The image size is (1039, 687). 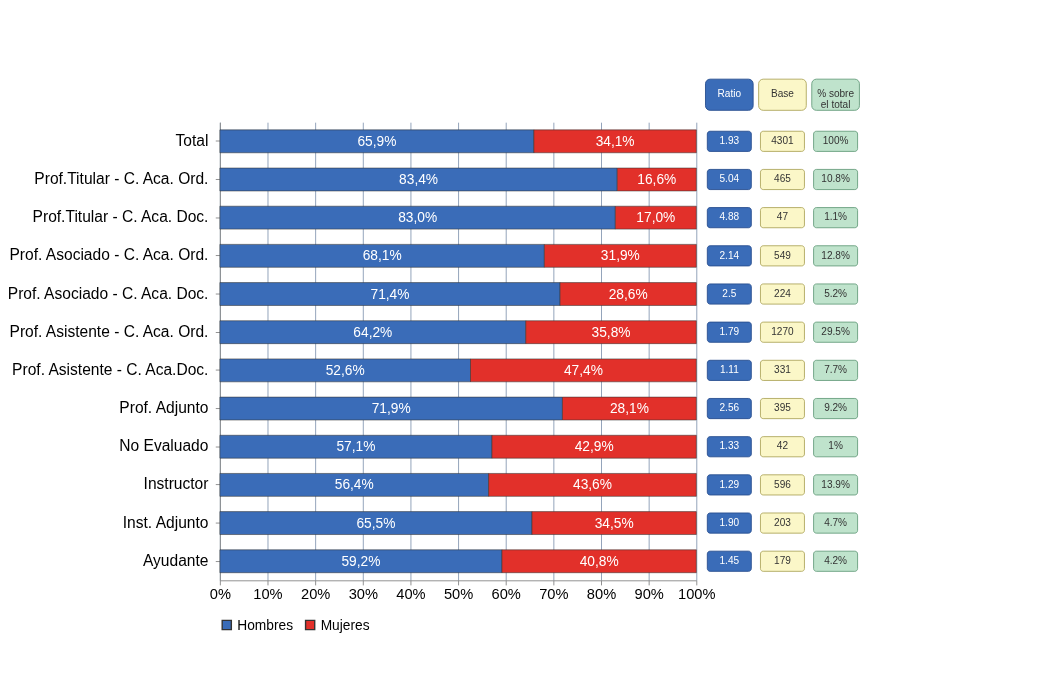 What do you see at coordinates (268, 594) in the screenshot?
I see `x-tick-label: 10%` at bounding box center [268, 594].